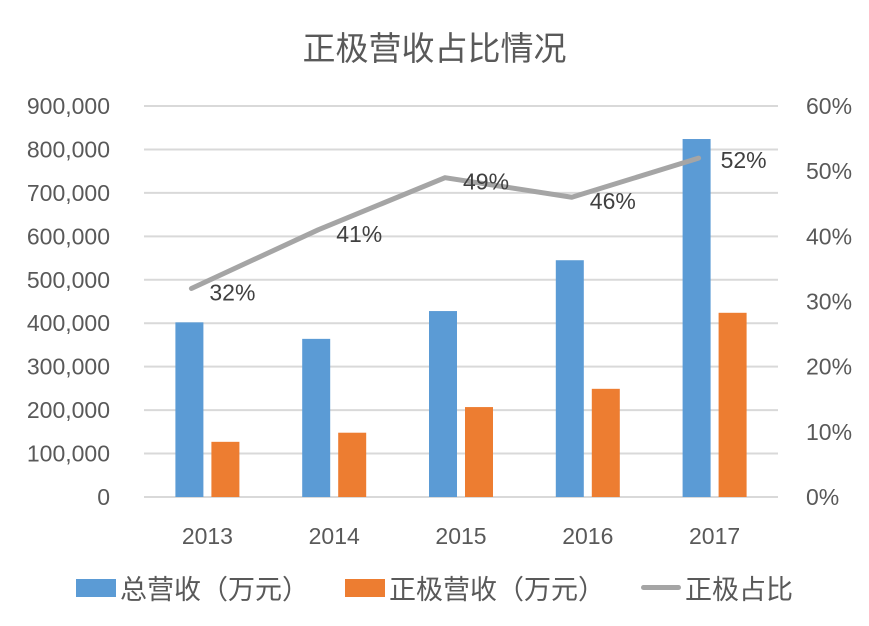 This screenshot has width=869, height=626. I want to click on legend-item-total-revenue: 总营收（万元）, so click(192, 587).